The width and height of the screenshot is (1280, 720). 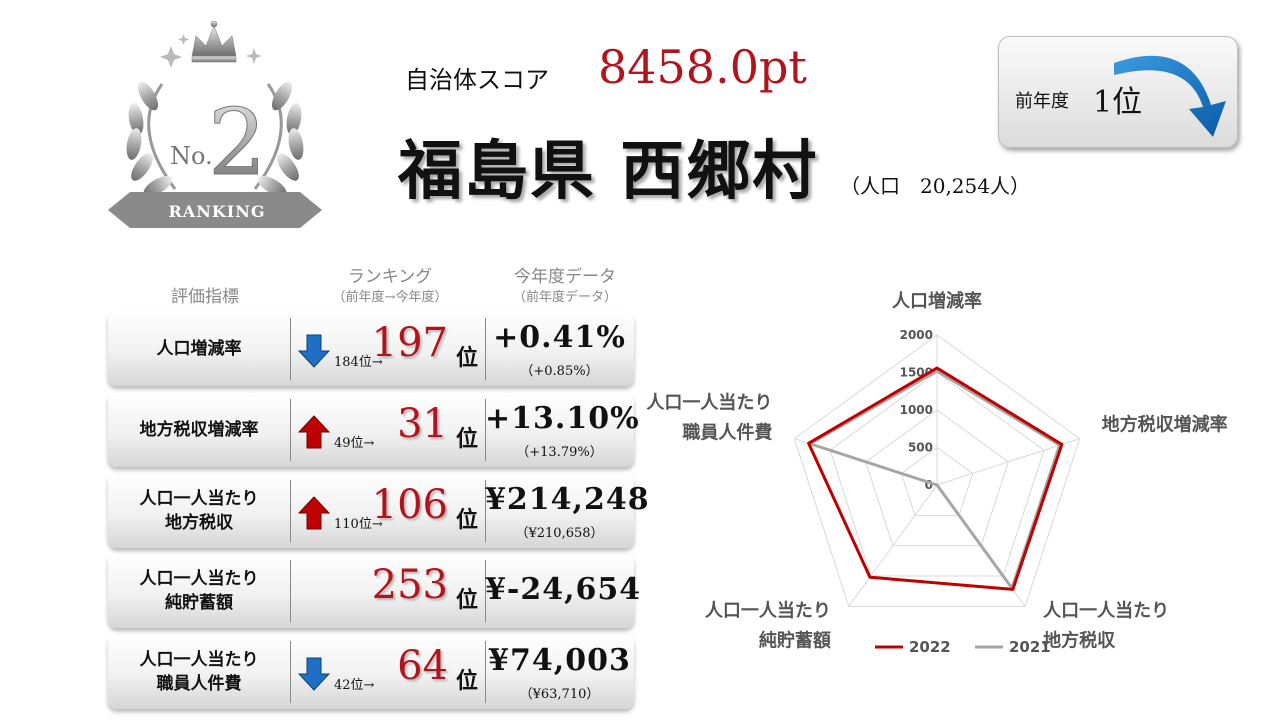 I want to click on score-value: 8458.0pt, so click(x=702, y=67).